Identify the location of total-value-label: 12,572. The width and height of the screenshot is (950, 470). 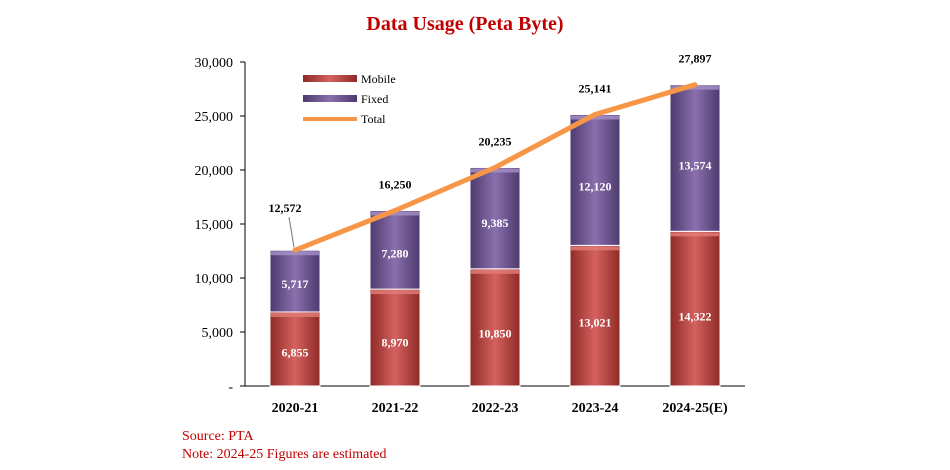
(285, 208).